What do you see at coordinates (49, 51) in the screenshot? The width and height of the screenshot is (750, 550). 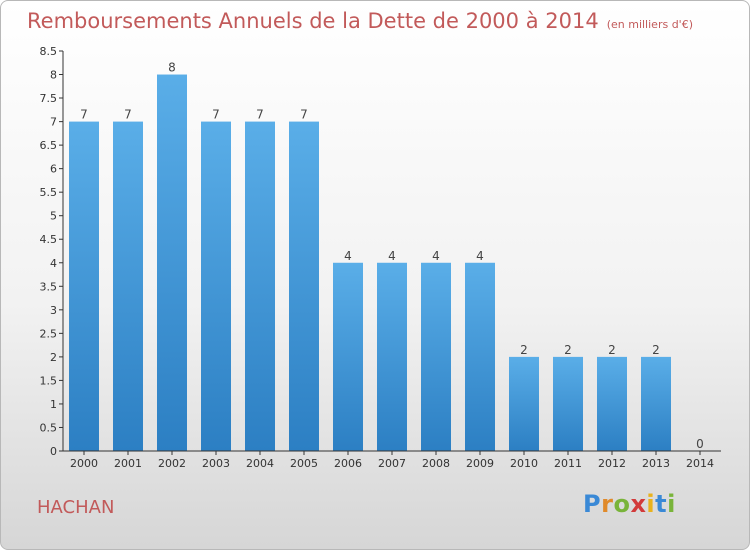 I see `y-tick-label: 8.5` at bounding box center [49, 51].